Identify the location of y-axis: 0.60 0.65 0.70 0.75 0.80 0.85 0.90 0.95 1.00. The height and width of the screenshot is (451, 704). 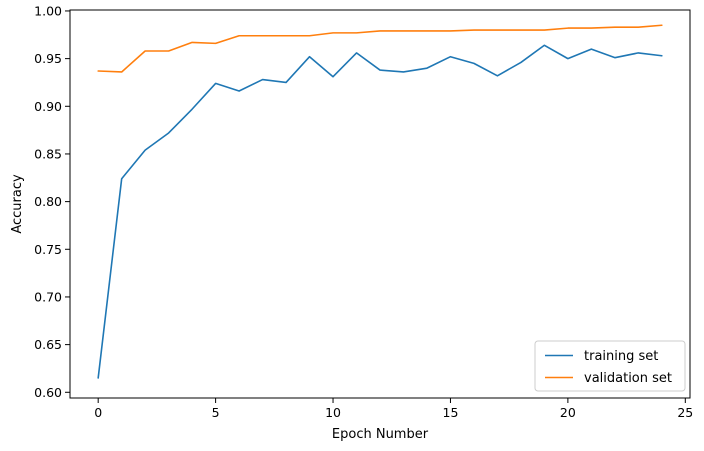
(52, 201).